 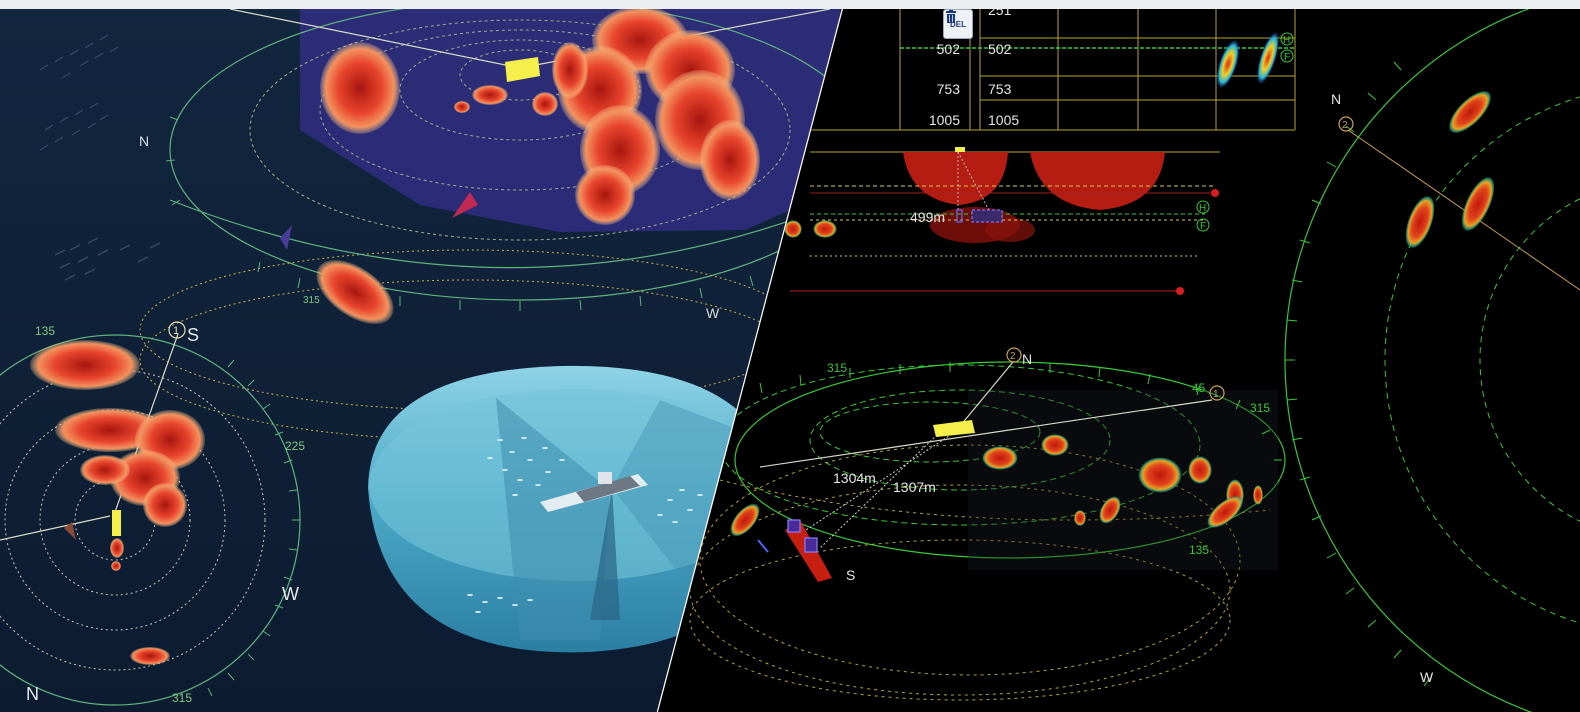 I want to click on bowl-bearing-315-right: 315, so click(x=1260, y=408).